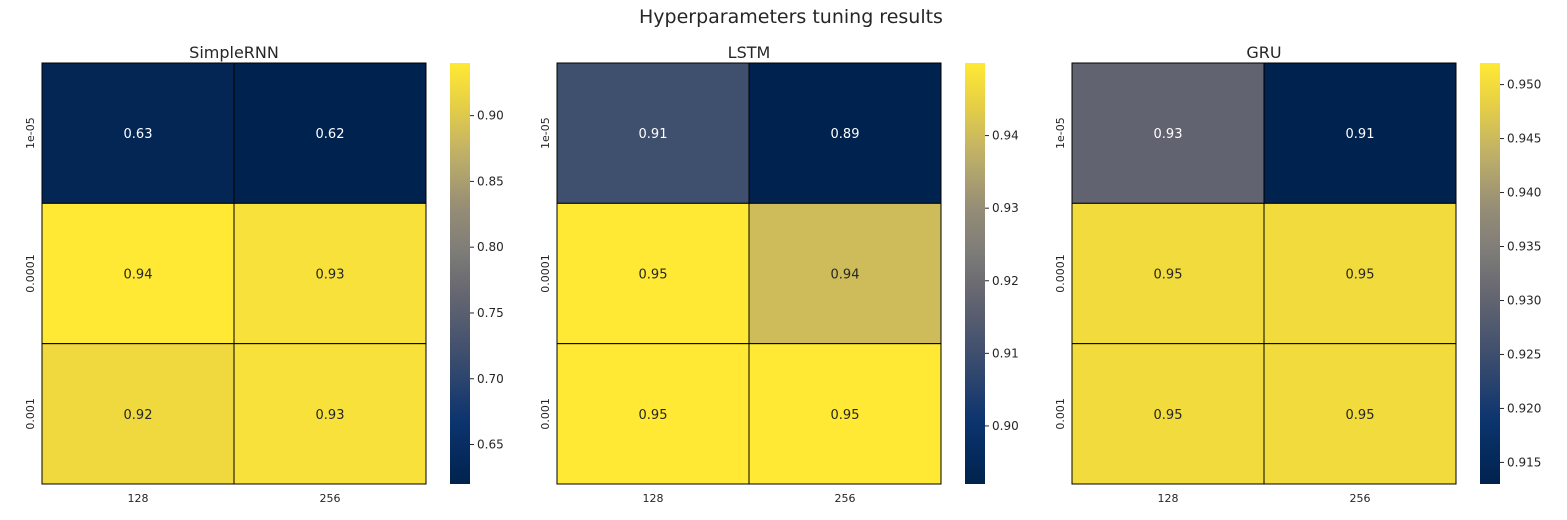 This screenshot has height=520, width=1567. I want to click on cell-value-label: 0.62, so click(330, 134).